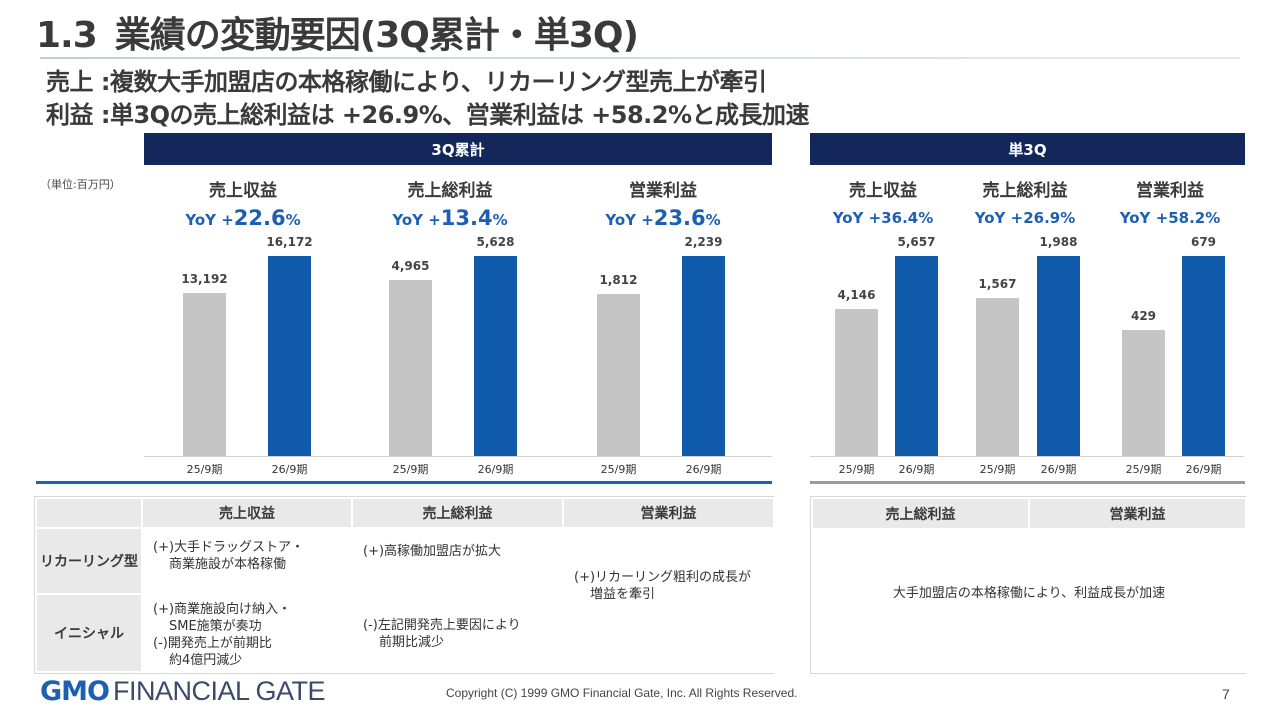  I want to click on xlabel-gross-cum-current: 26/9期, so click(495, 469).